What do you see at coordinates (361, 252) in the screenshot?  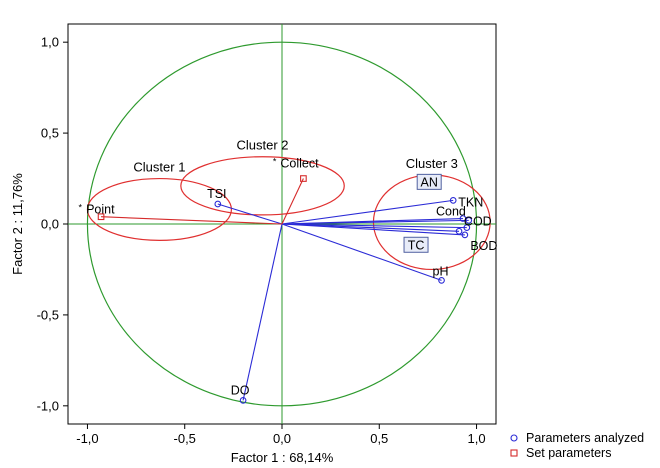 I see `vector-ph` at bounding box center [361, 252].